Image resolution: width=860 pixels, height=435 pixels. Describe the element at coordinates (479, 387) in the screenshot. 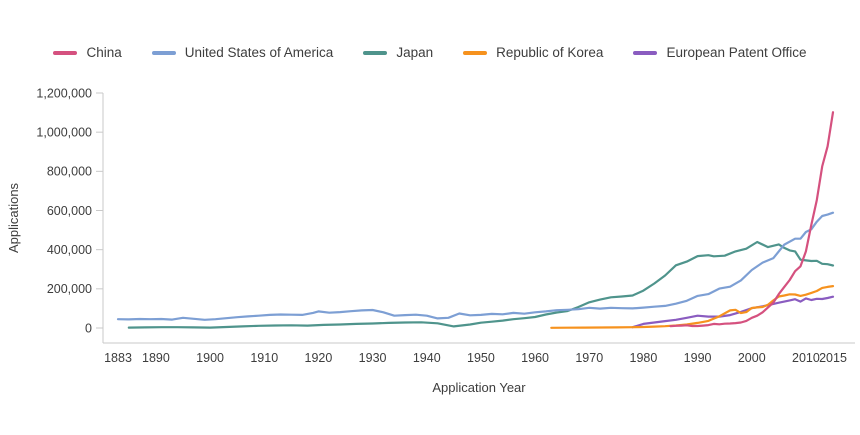

I see `x-axis-title: Application Year` at that location.